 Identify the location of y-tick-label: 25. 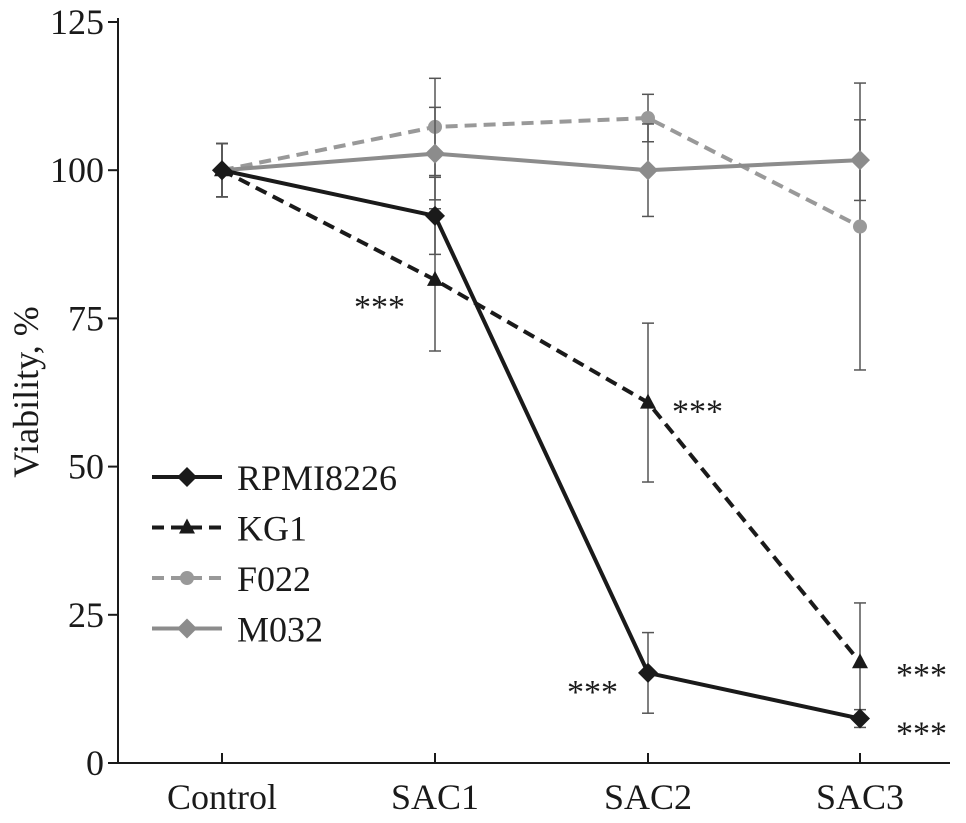
(86, 615).